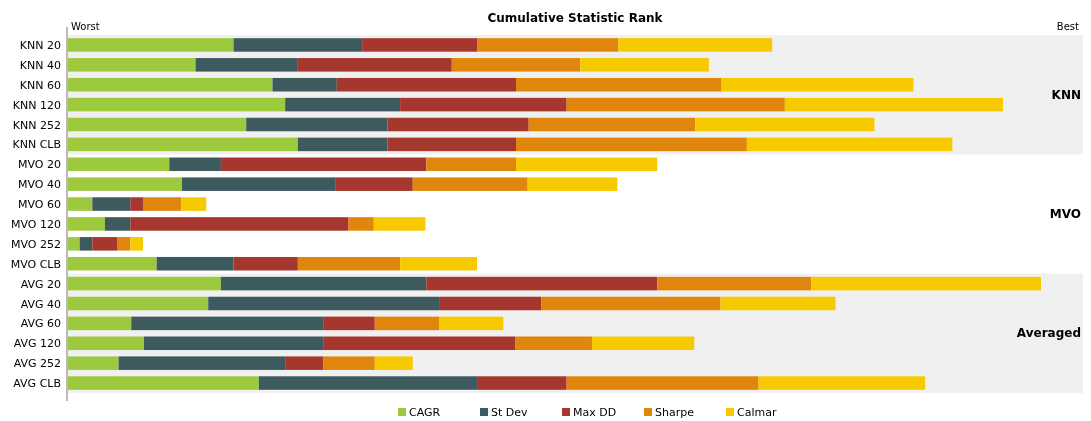 The height and width of the screenshot is (421, 1091). Describe the element at coordinates (40, 304) in the screenshot. I see `y-tick-label: AVG 40` at that location.